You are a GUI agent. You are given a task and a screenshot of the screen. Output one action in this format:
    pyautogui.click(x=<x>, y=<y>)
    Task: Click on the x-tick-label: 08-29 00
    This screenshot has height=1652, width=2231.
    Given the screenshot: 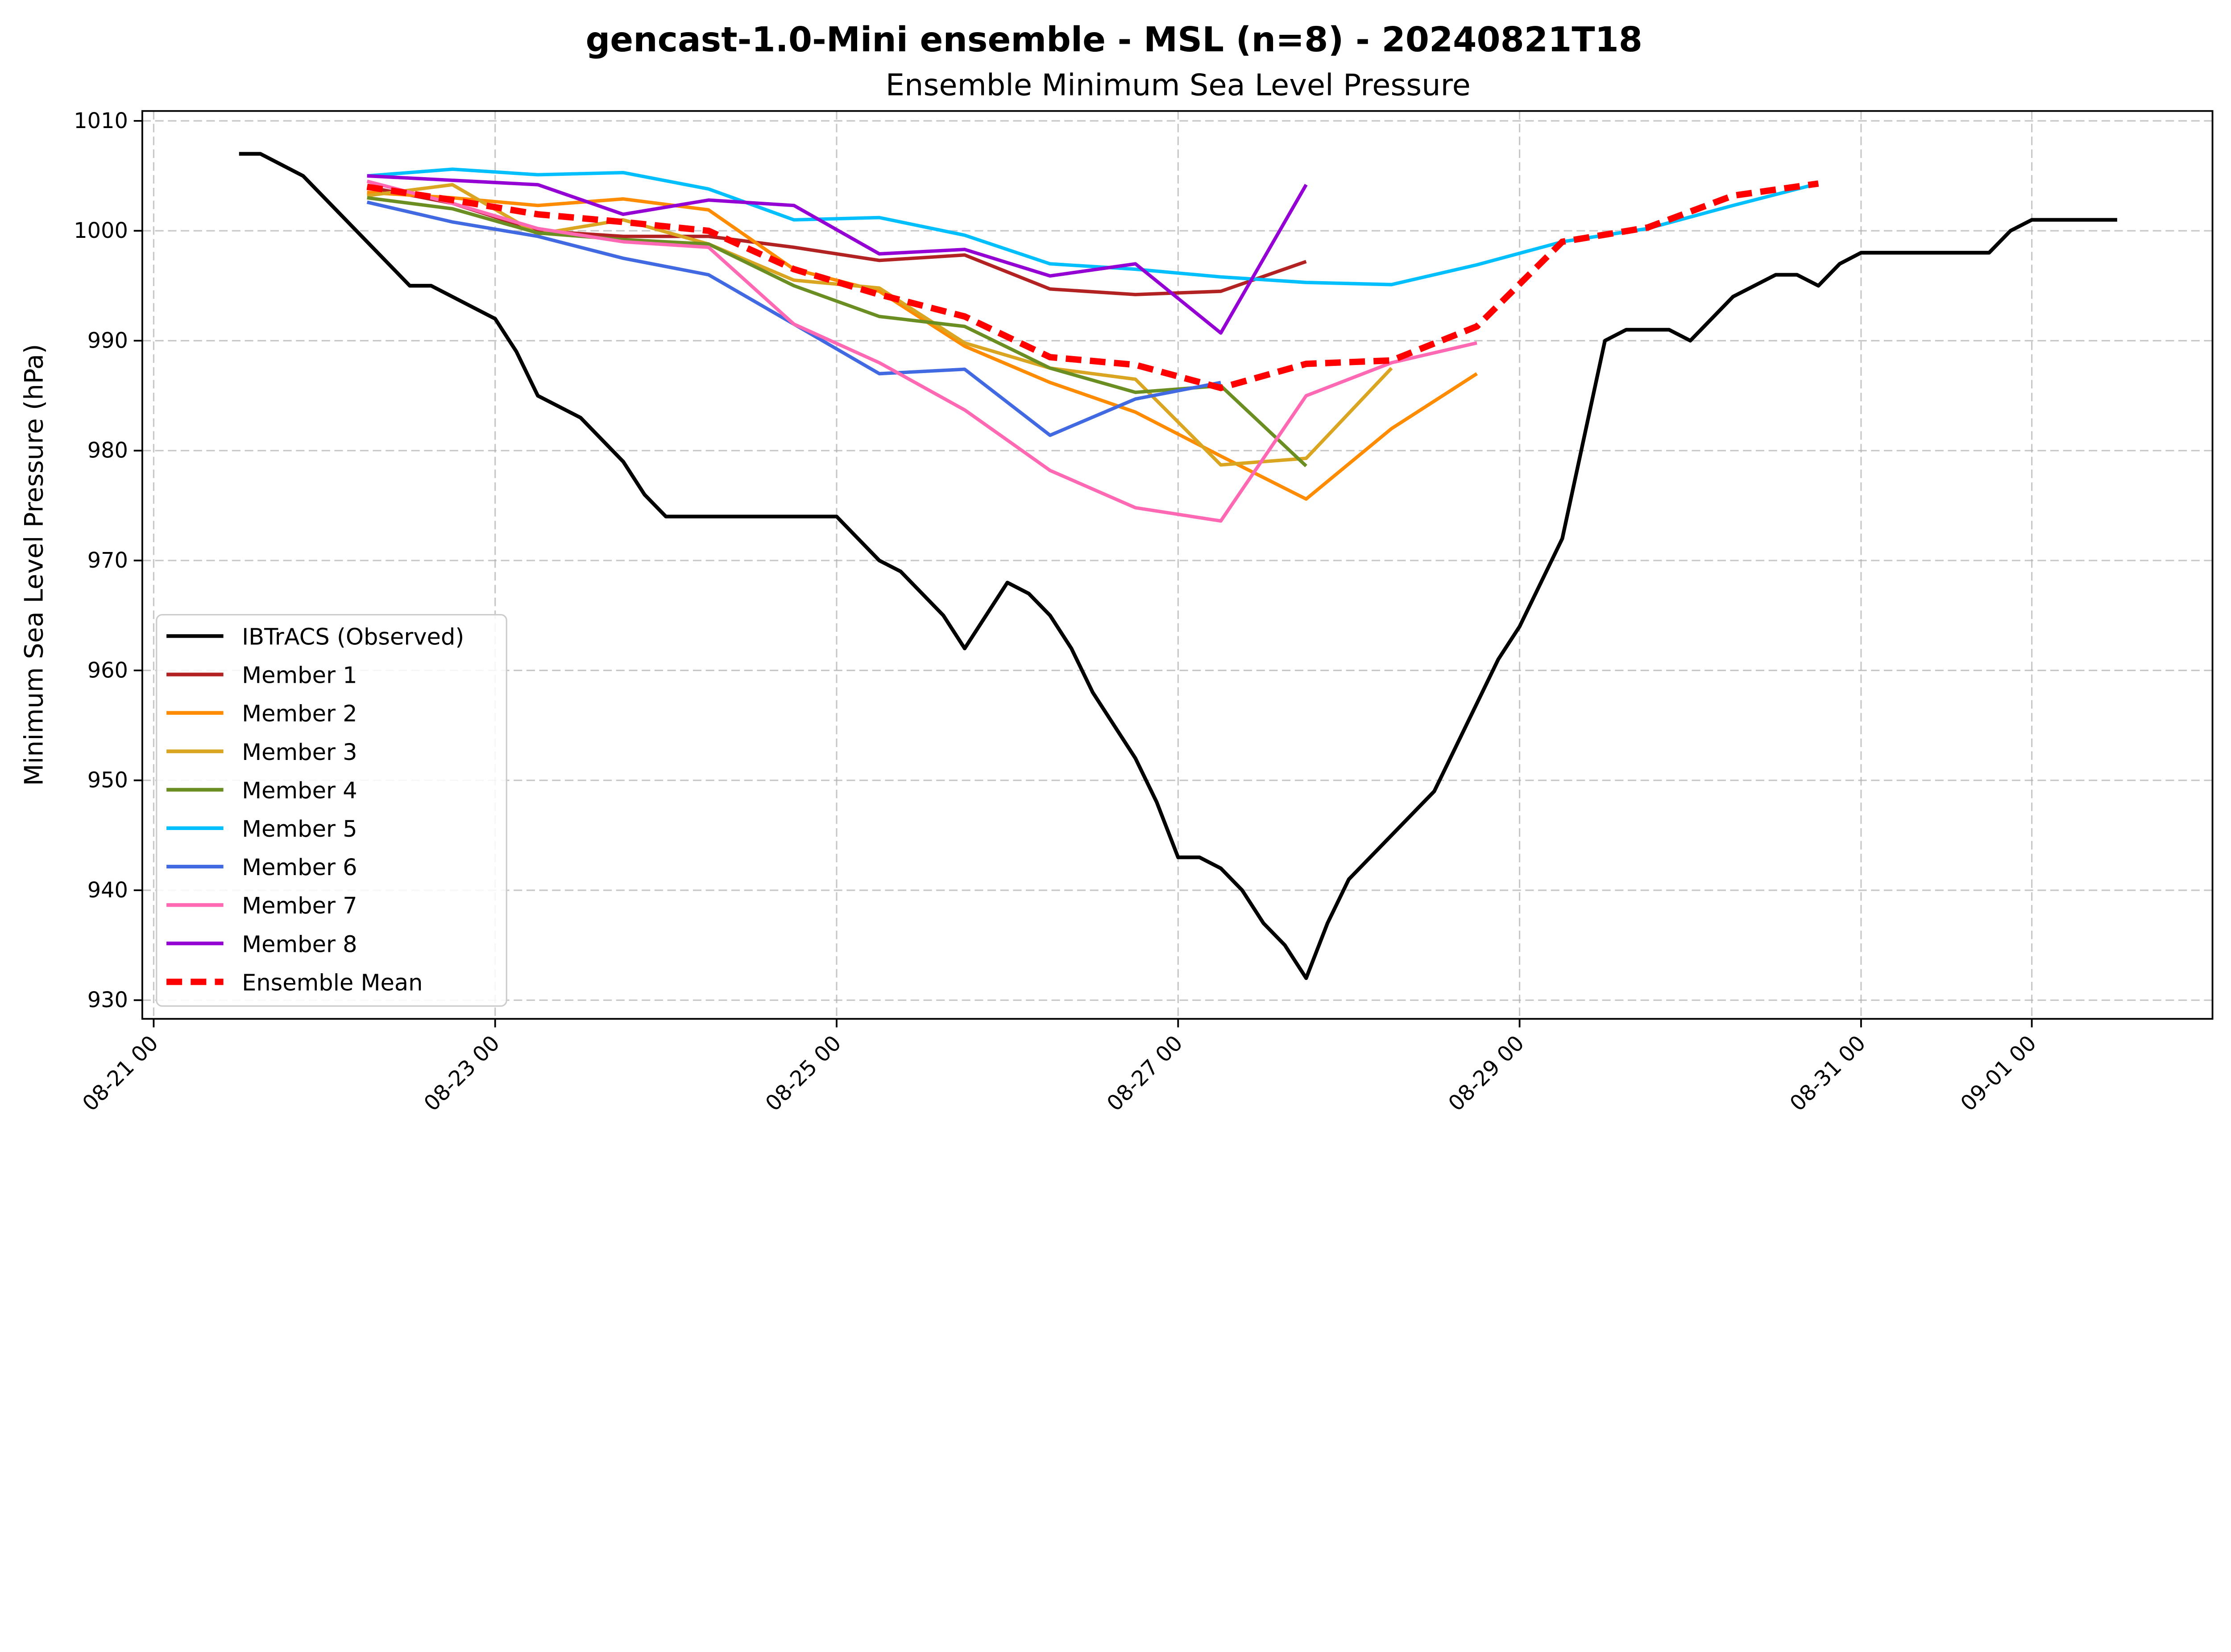 What is the action you would take?
    pyautogui.click(x=1486, y=1073)
    